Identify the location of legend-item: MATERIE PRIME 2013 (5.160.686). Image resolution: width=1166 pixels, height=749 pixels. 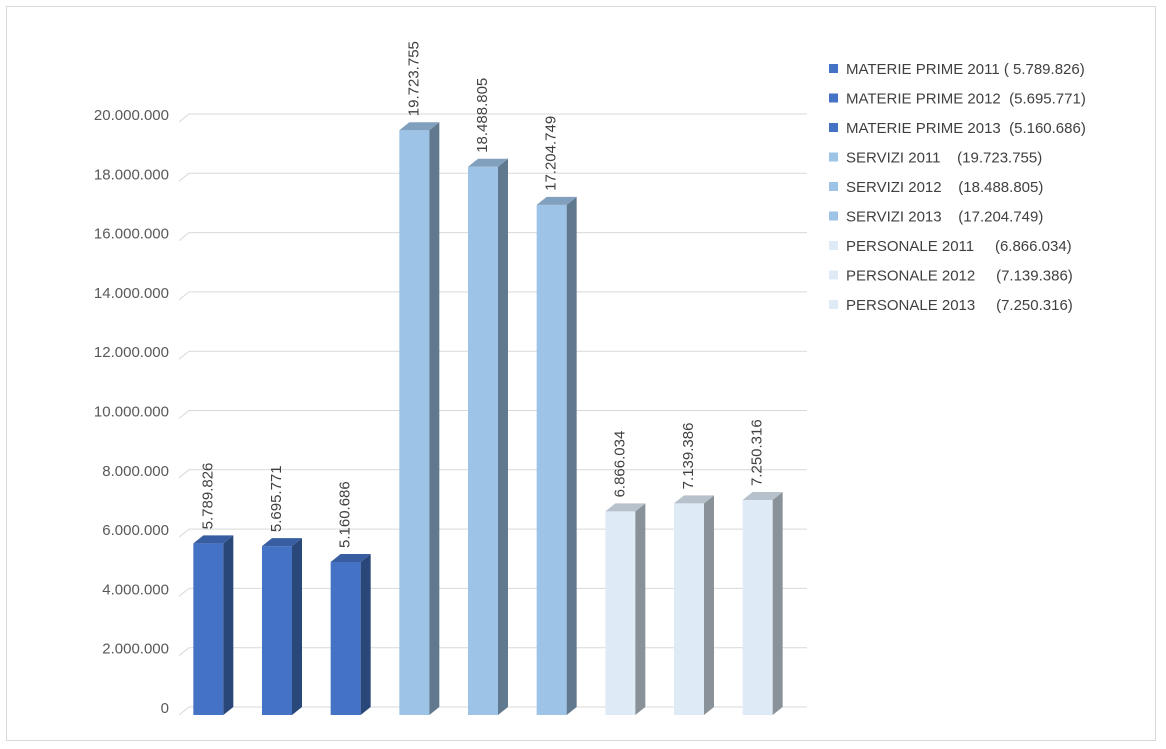
(957, 128).